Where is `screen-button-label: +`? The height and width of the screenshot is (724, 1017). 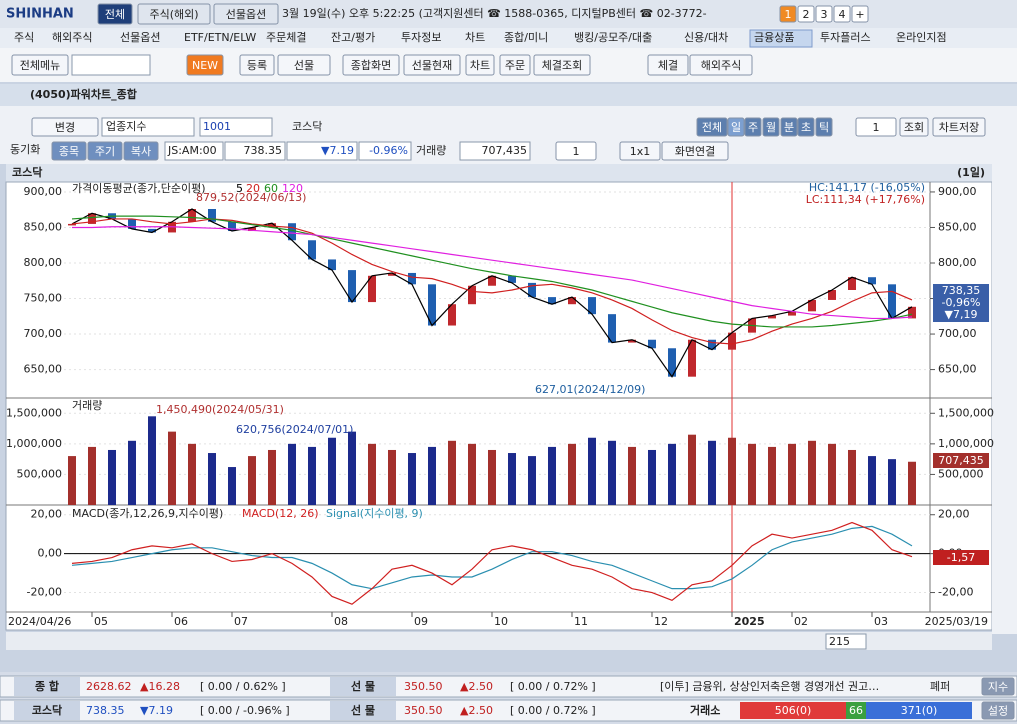
screen-button-label: + is located at coordinates (859, 14).